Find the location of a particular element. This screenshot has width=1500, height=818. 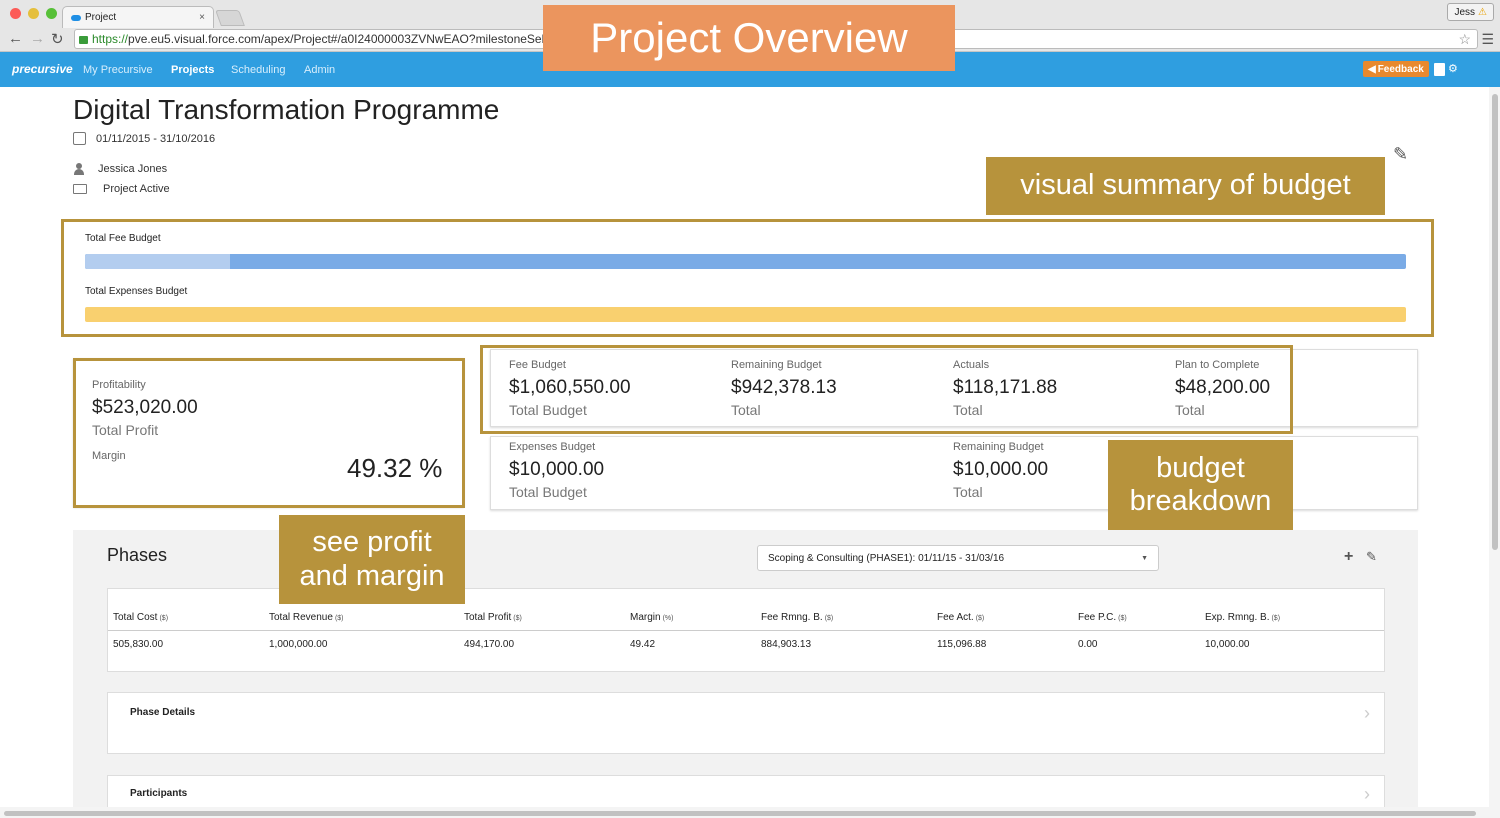

remaining-expenses-label: Remaining Budget is located at coordinates (998, 447).